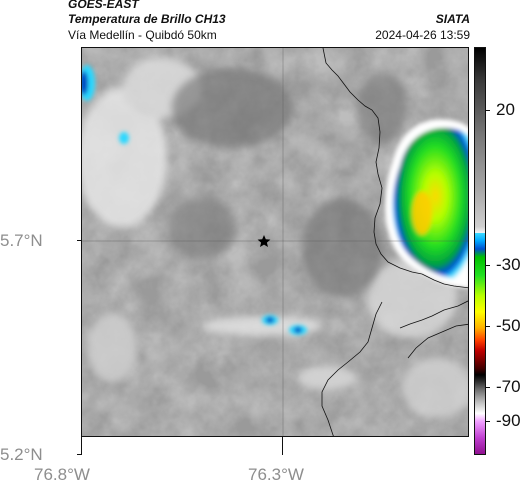 The height and width of the screenshot is (491, 526). Describe the element at coordinates (147, 19) in the screenshot. I see `product-title: Temperatura de Brillo CH13` at that location.